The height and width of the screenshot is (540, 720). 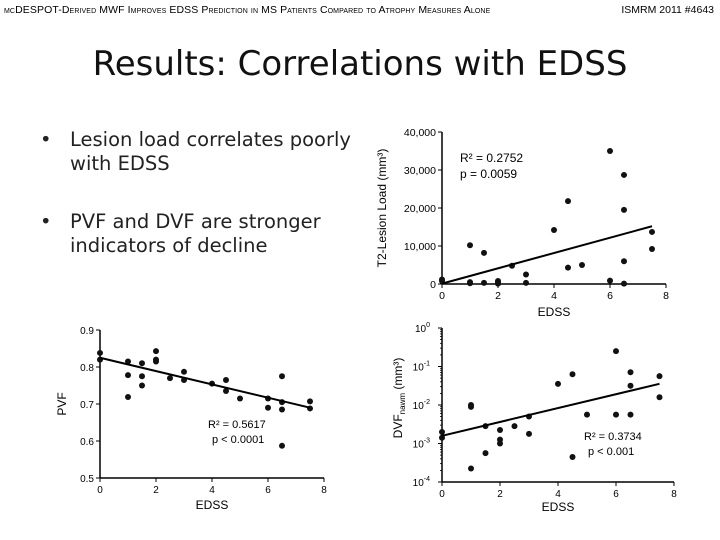 I want to click on bullet-text: Lesion load correlates poorly with EDSS, so click(x=210, y=151).